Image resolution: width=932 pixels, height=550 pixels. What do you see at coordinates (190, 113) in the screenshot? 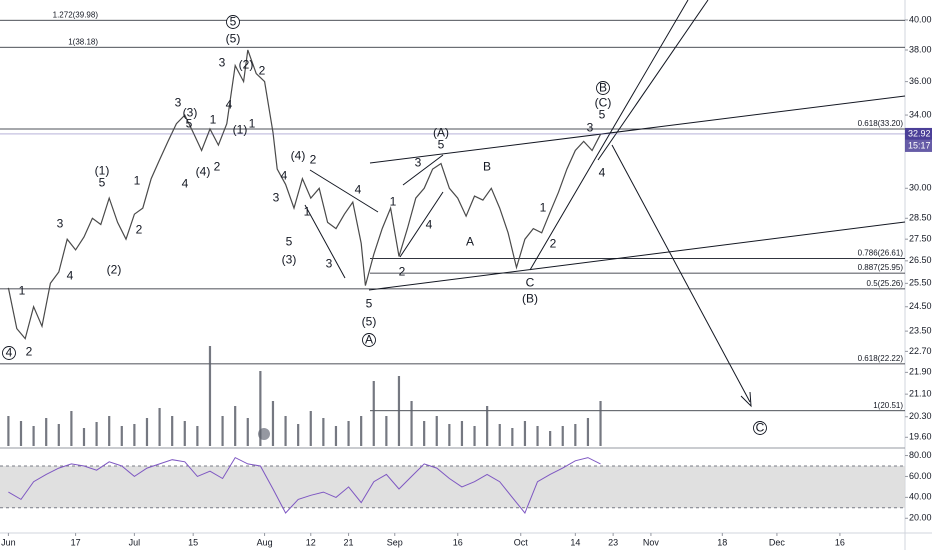
I see `wave-label: (3)` at bounding box center [190, 113].